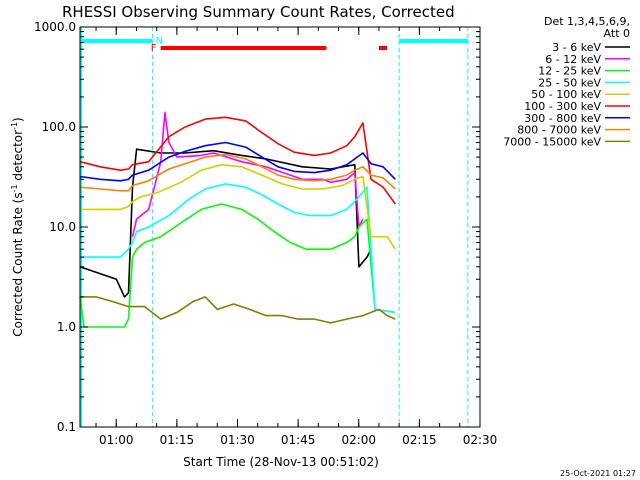 Image resolution: width=640 pixels, height=480 pixels. Describe the element at coordinates (562, 118) in the screenshot. I see `legend-label-300-800-kev: 300 - 800 keV` at that location.